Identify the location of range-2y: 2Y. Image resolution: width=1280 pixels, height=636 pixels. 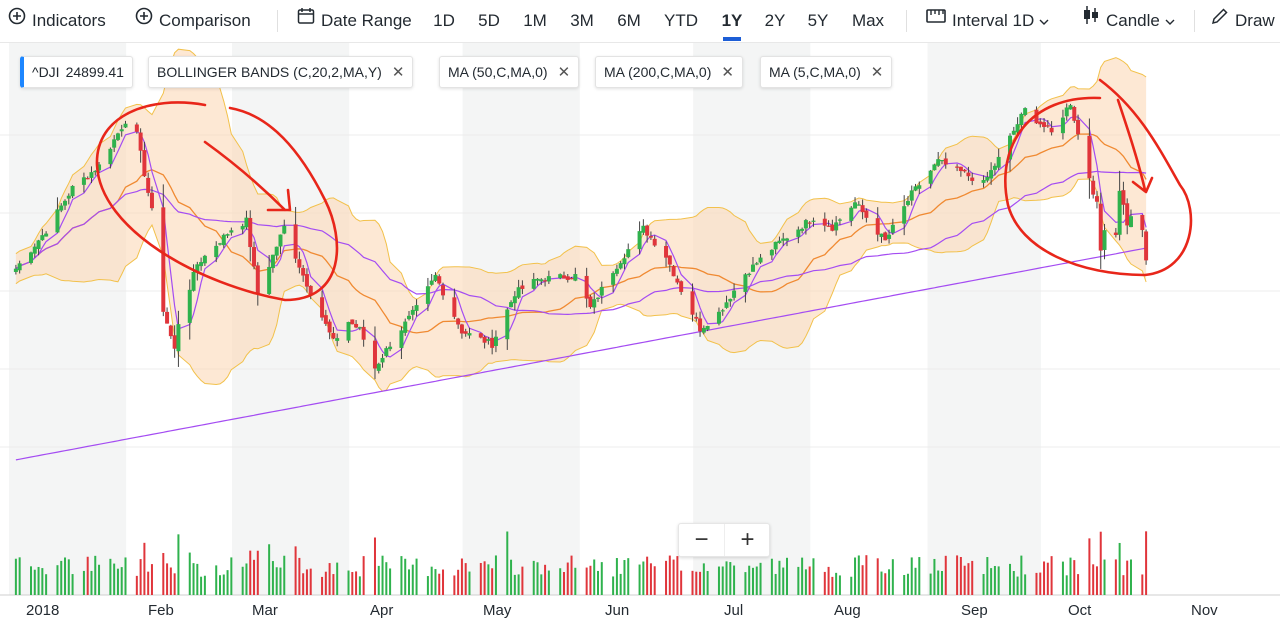
(775, 20).